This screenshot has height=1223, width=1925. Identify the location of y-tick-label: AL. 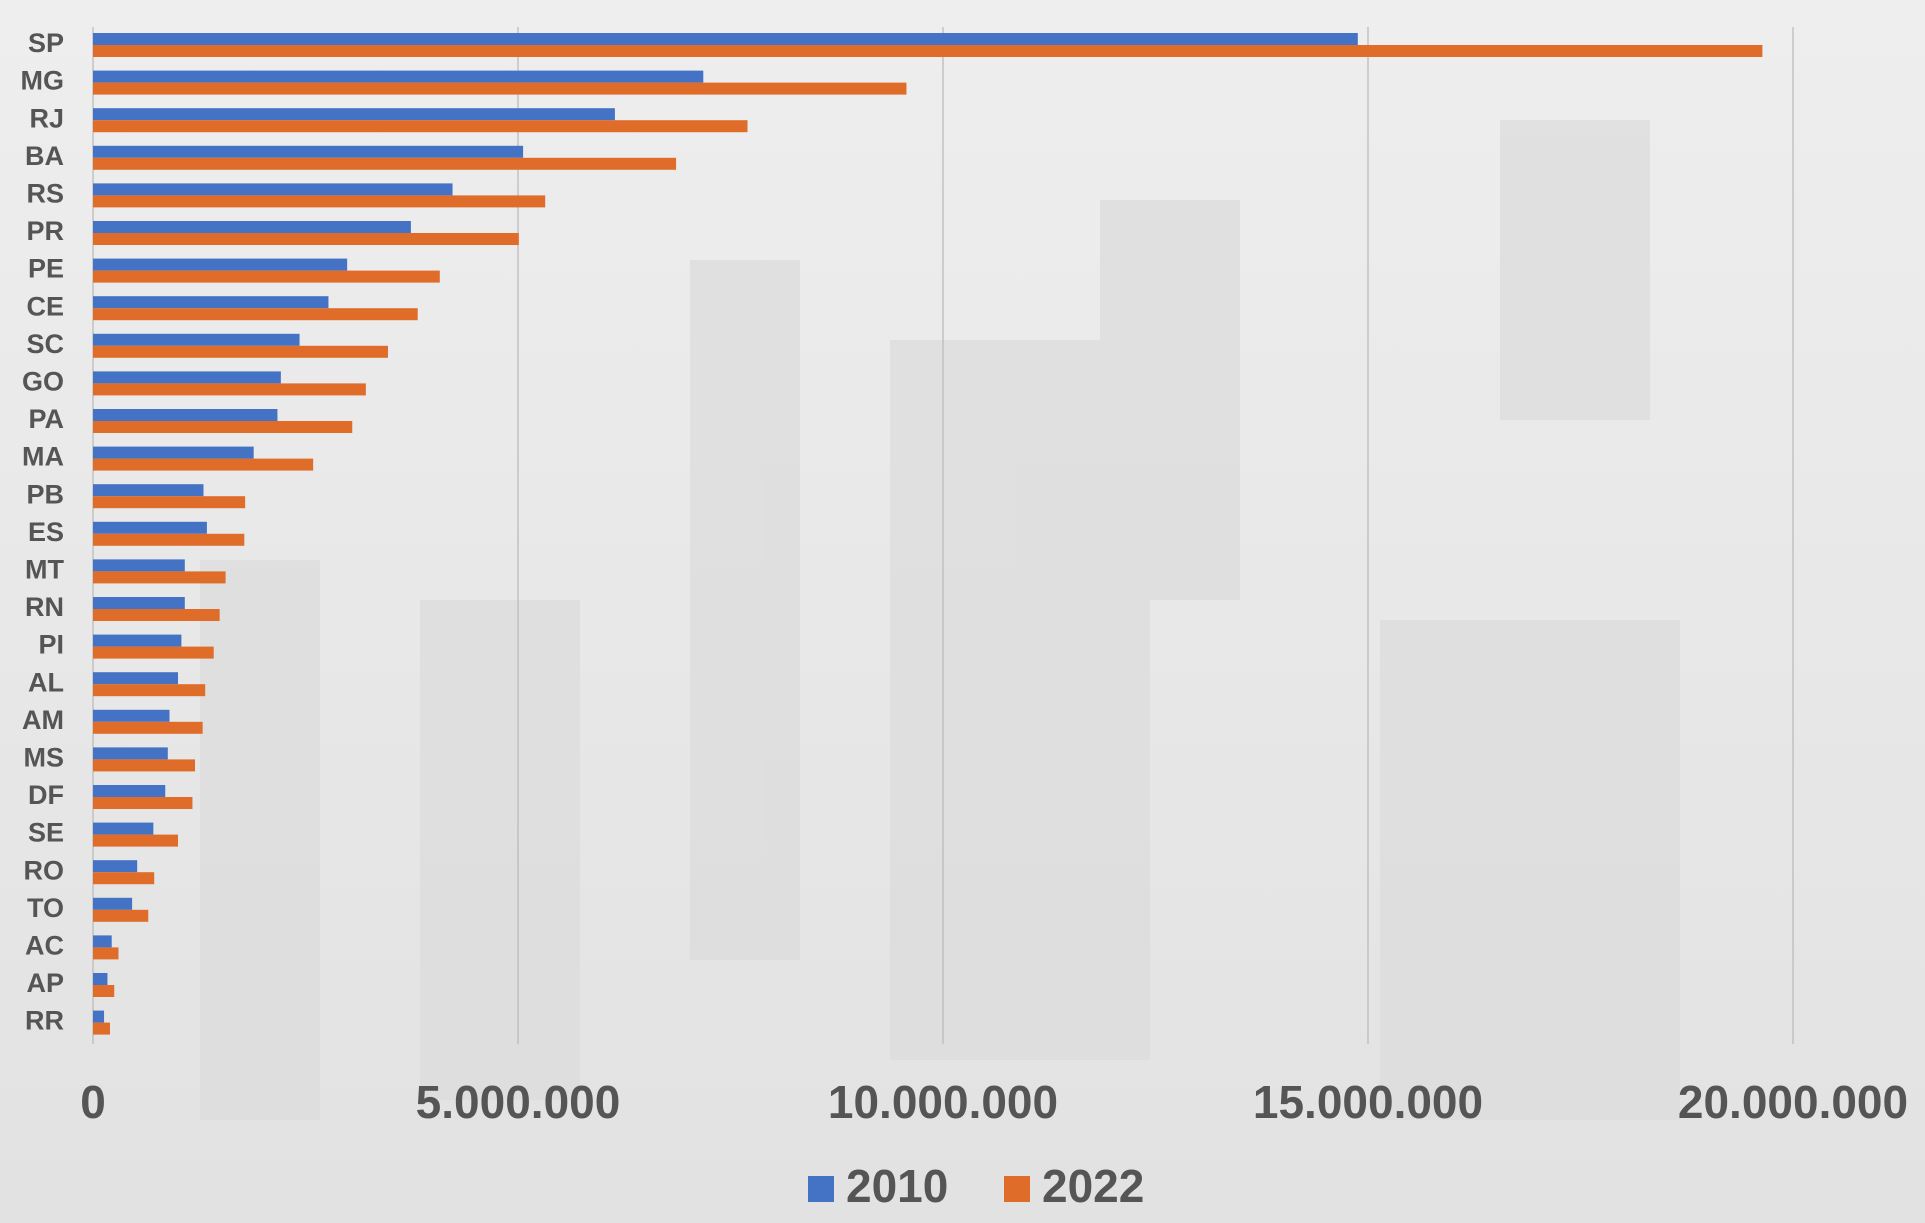
(46, 682).